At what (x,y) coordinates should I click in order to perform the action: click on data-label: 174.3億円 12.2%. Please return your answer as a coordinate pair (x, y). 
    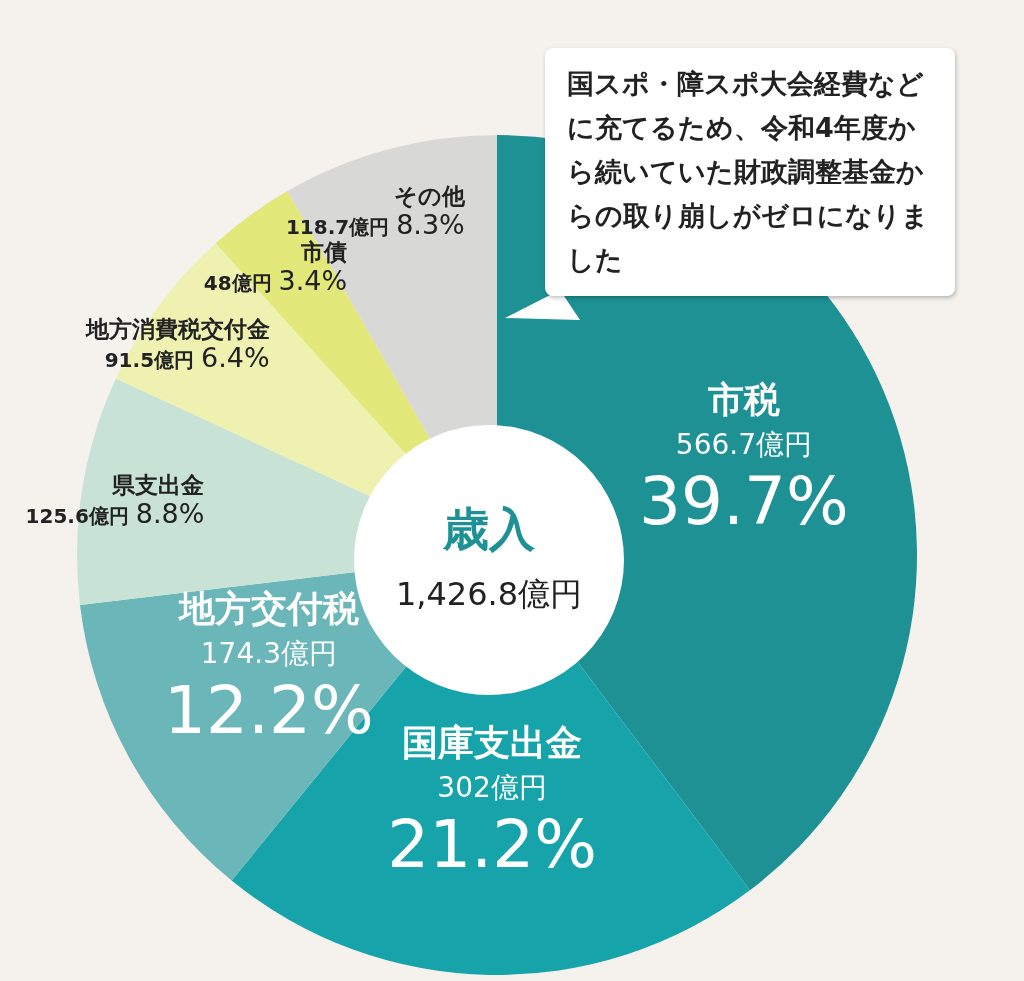
    Looking at the image, I should click on (269, 692).